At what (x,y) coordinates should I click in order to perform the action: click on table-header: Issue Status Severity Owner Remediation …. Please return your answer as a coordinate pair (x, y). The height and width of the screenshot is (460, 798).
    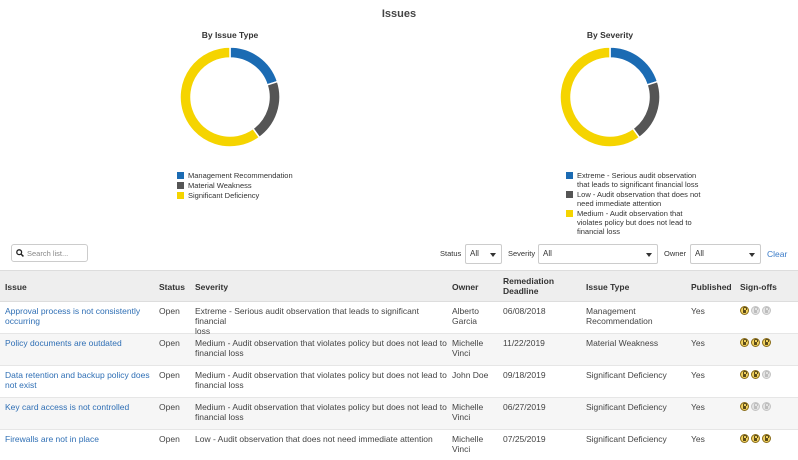
    Looking at the image, I should click on (399, 286).